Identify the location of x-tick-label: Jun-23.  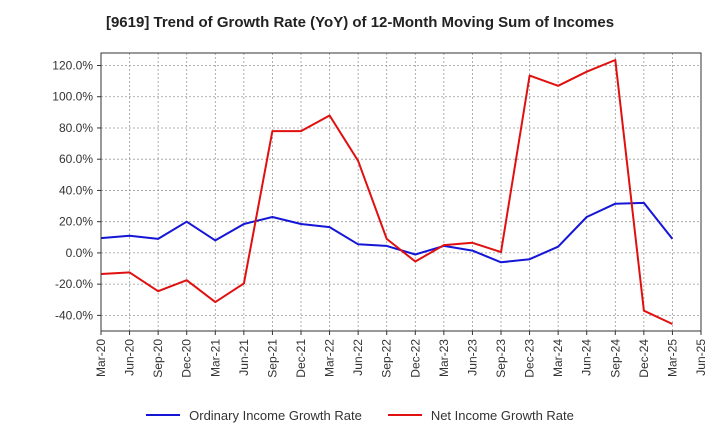
(472, 357).